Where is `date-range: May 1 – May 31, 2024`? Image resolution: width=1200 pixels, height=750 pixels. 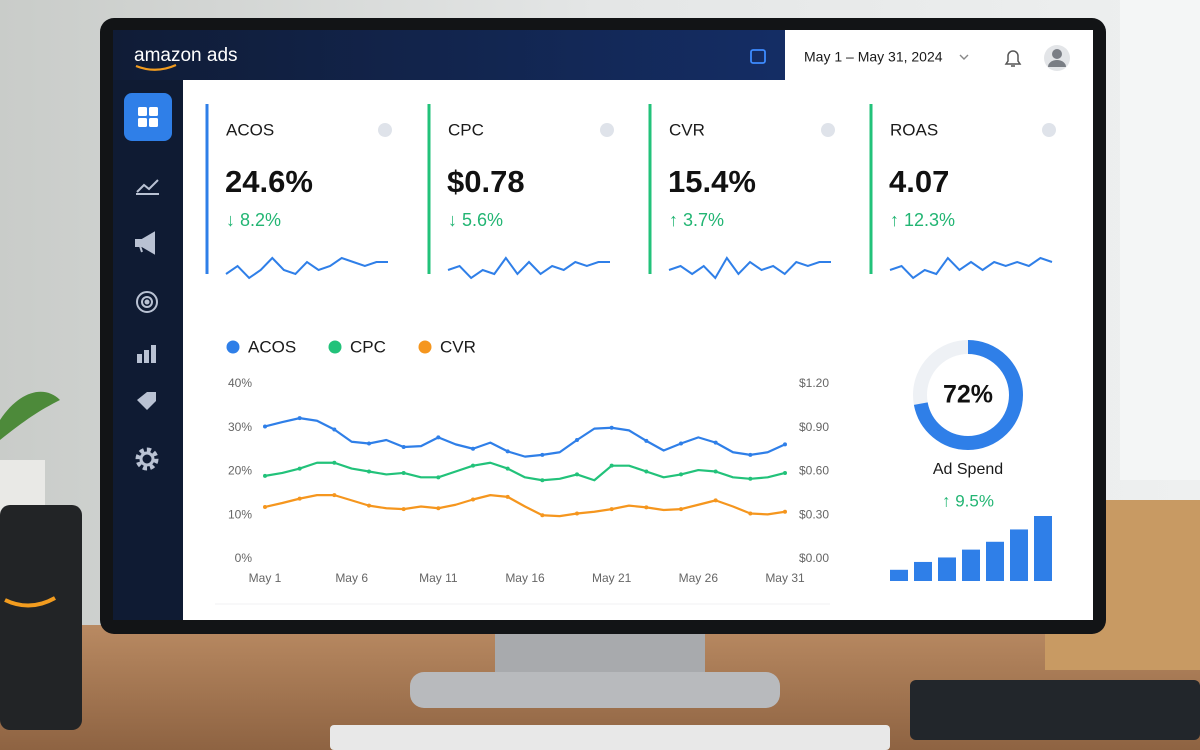 date-range: May 1 – May 31, 2024 is located at coordinates (873, 57).